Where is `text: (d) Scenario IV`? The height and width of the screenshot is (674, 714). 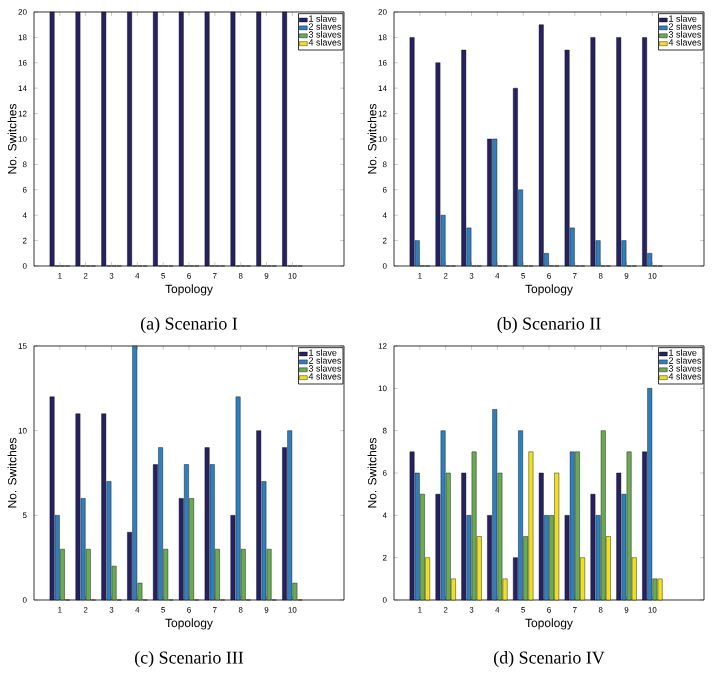 text: (d) Scenario IV is located at coordinates (549, 659).